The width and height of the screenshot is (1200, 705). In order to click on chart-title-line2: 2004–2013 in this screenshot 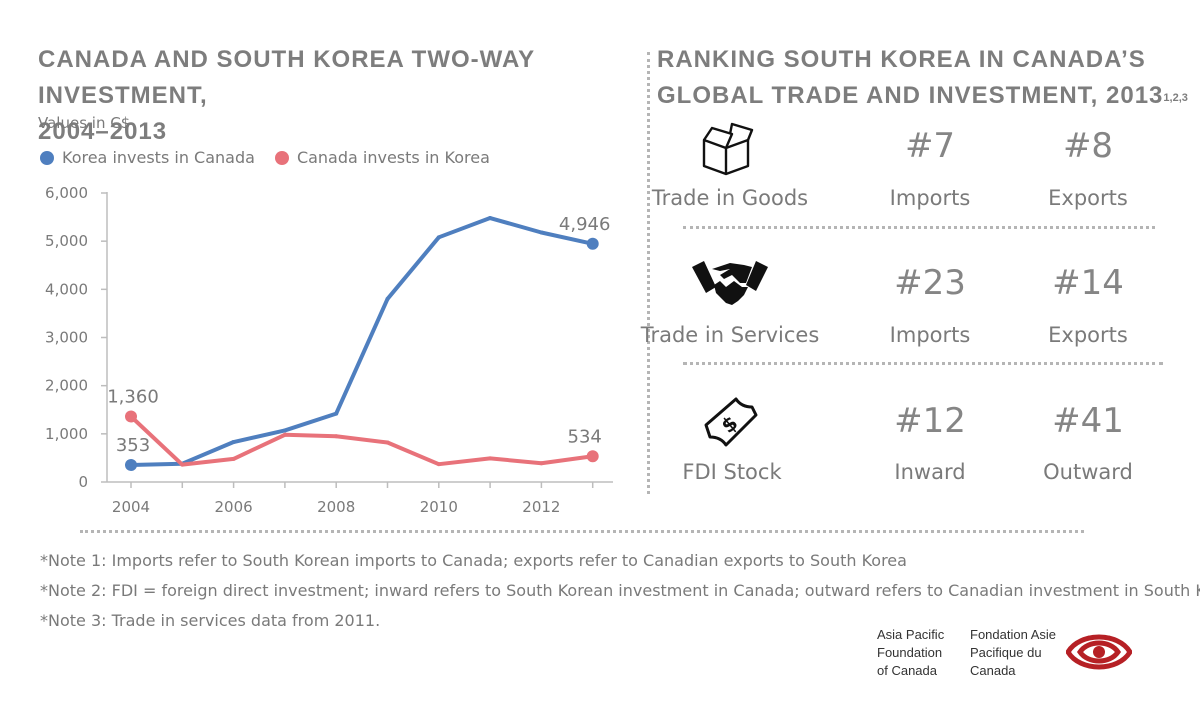, I will do `click(103, 131)`.